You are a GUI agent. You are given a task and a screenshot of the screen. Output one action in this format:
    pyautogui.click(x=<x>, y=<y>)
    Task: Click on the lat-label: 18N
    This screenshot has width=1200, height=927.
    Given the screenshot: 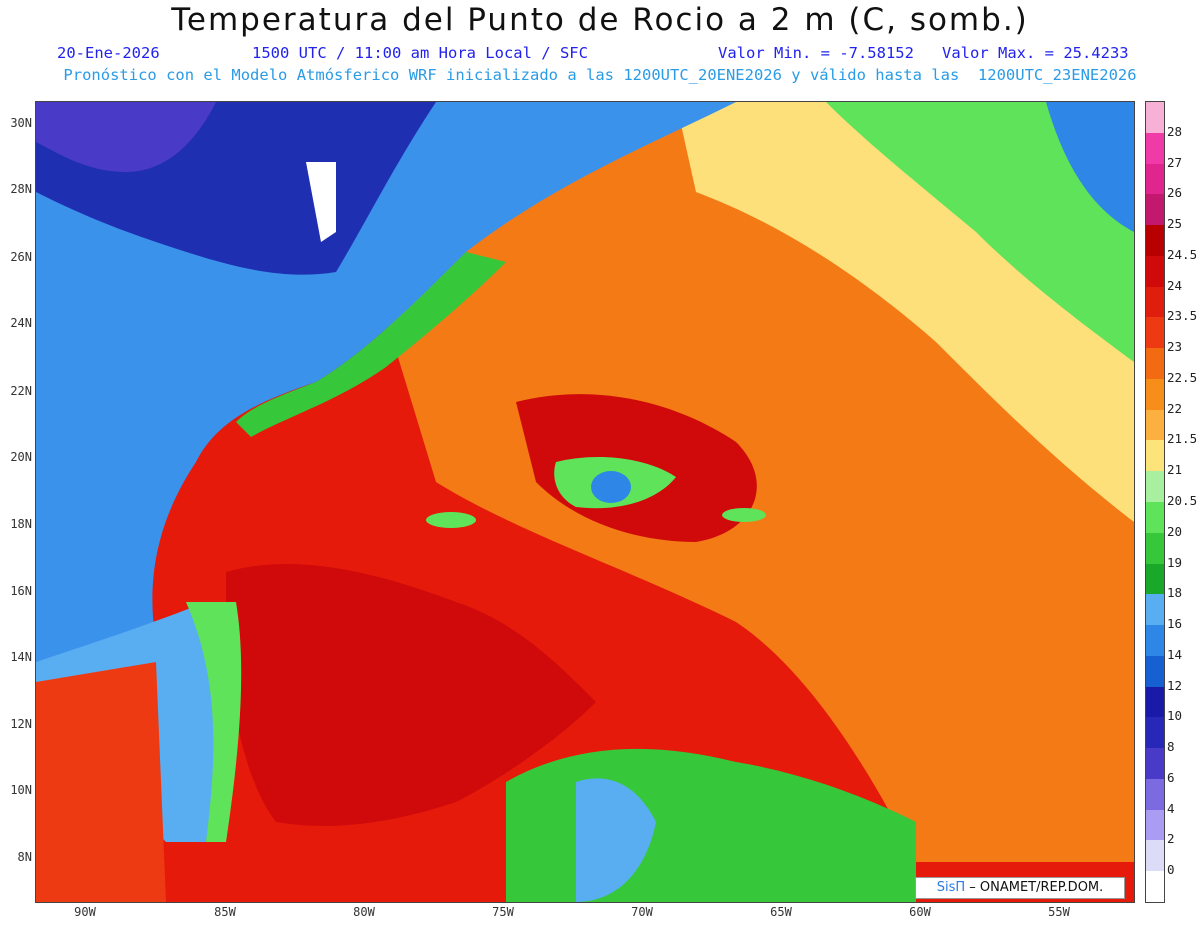 What is the action you would take?
    pyautogui.click(x=21, y=524)
    